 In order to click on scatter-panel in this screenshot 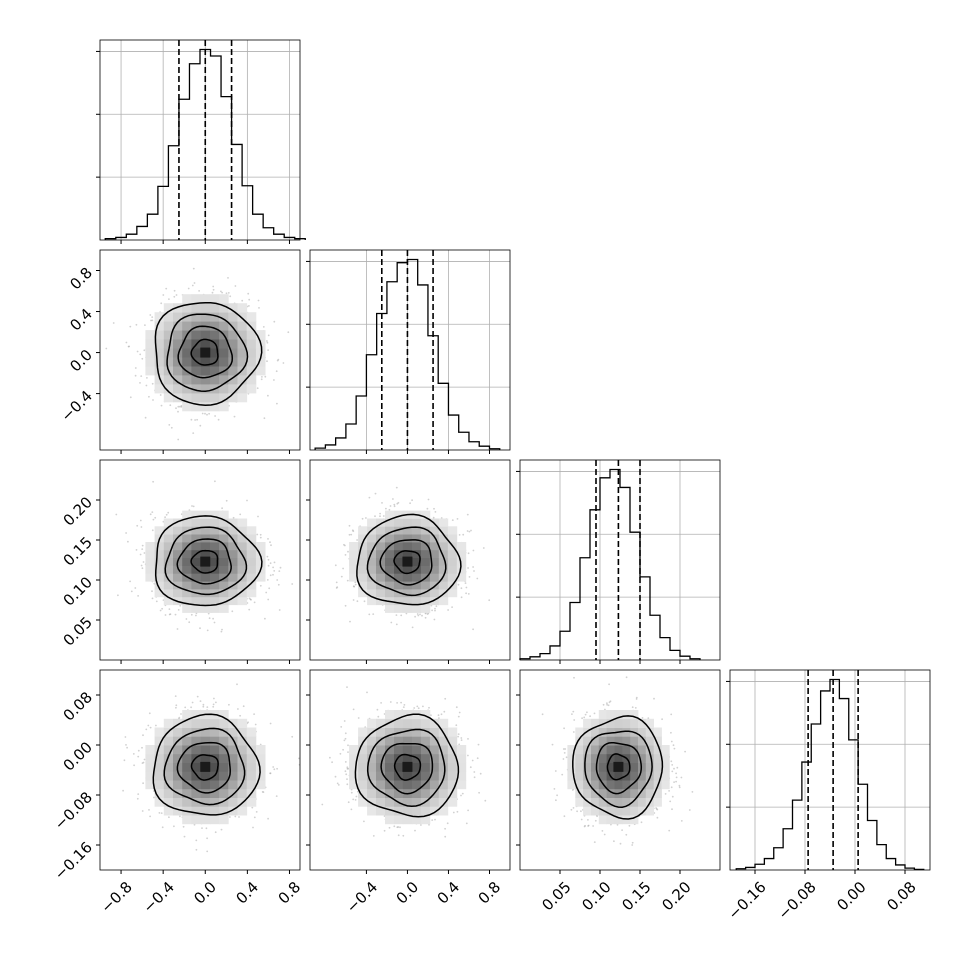, I will do `click(198, 351)`.